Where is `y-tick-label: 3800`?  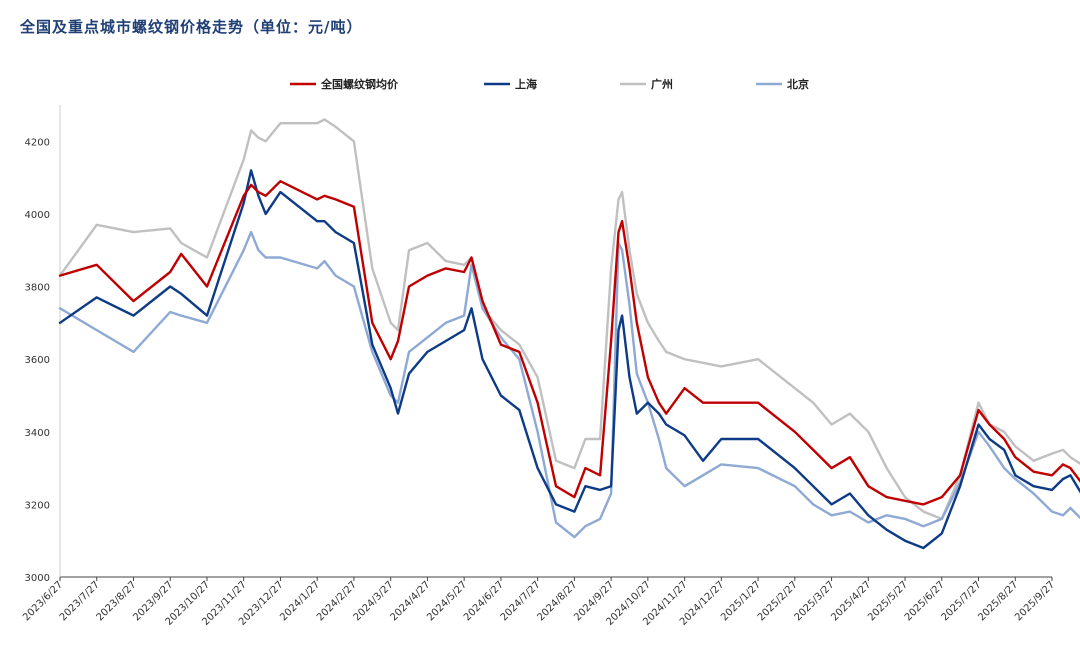
y-tick-label: 3800 is located at coordinates (37, 288).